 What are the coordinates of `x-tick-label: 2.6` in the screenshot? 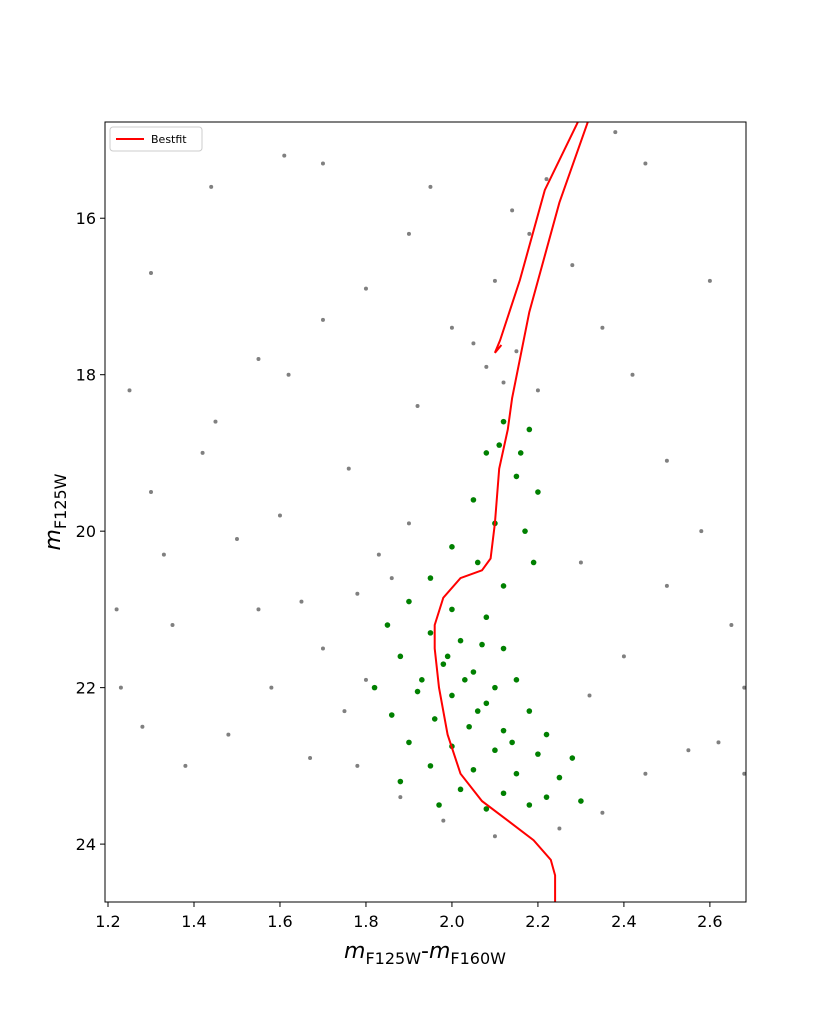 It's located at (709, 921).